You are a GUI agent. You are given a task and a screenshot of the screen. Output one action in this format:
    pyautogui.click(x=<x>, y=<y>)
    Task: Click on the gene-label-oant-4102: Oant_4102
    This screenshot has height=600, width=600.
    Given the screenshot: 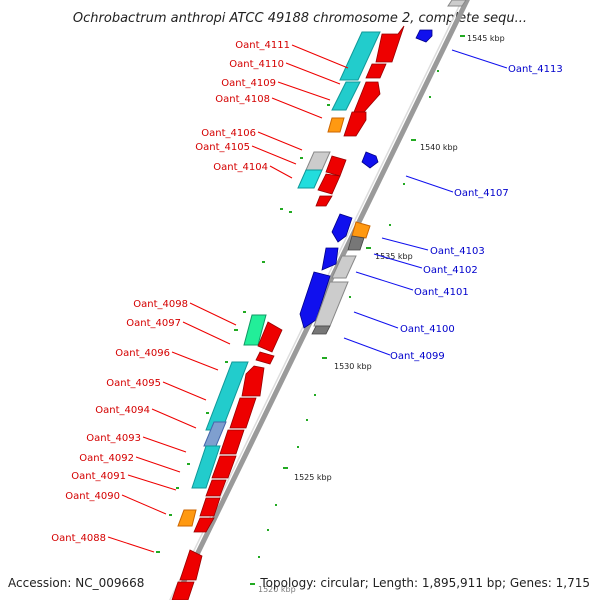 What is the action you would take?
    pyautogui.click(x=450, y=270)
    